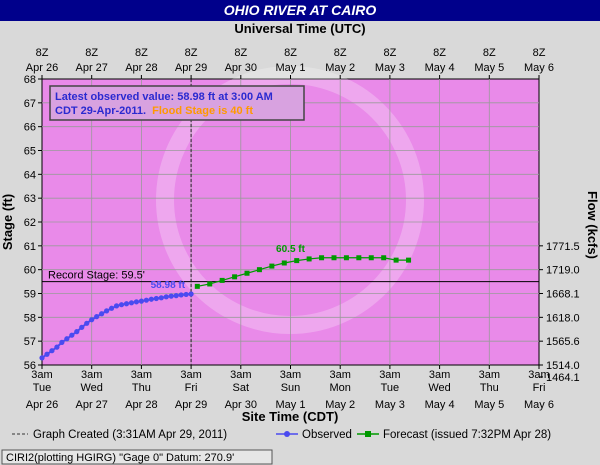 Image resolution: width=600 pixels, height=465 pixels. Describe the element at coordinates (592, 225) in the screenshot. I see `right-axis-title: Flow (kcfs)` at that location.